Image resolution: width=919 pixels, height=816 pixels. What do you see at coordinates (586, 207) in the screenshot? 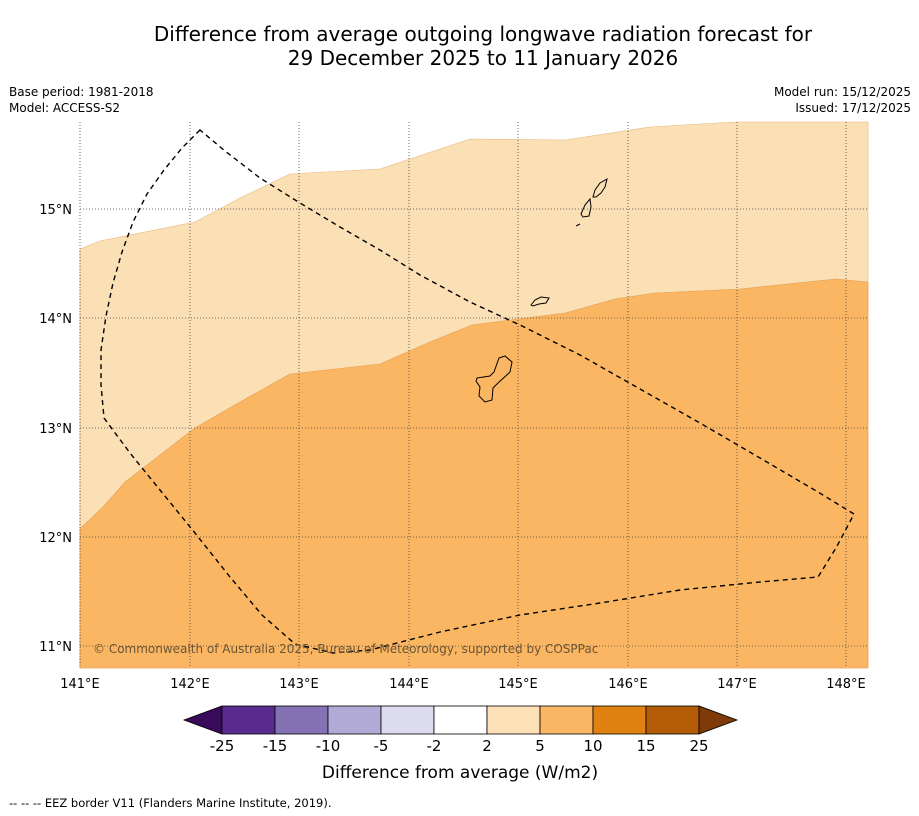
I see `tinian-saipan-island` at bounding box center [586, 207].